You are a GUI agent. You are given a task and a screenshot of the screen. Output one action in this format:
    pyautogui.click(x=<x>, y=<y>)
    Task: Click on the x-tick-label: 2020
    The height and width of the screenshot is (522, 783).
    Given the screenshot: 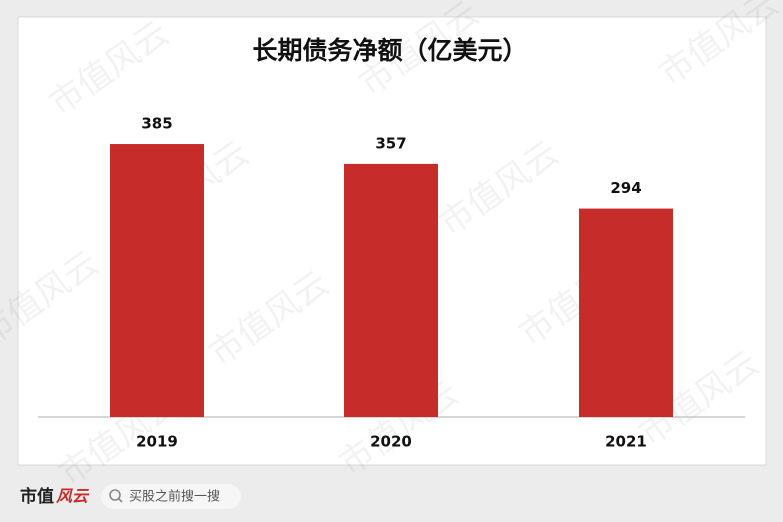 What is the action you would take?
    pyautogui.click(x=391, y=442)
    